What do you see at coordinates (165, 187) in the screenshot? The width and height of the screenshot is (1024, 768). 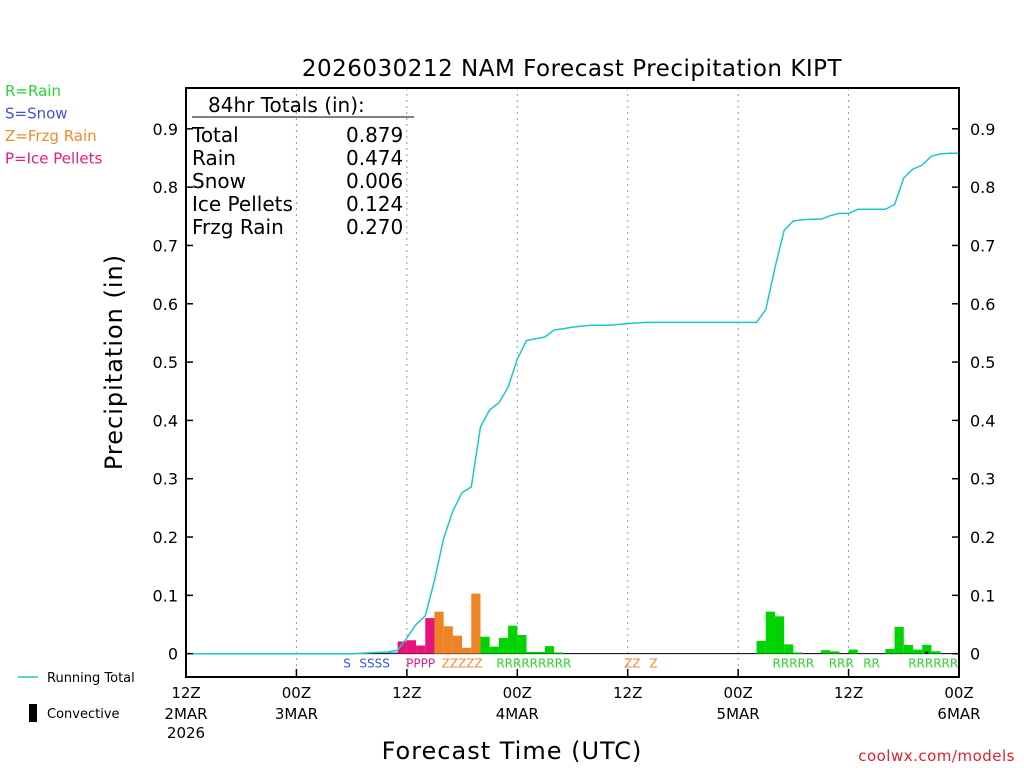 I see `y-tick-label-left: 0.8` at bounding box center [165, 187].